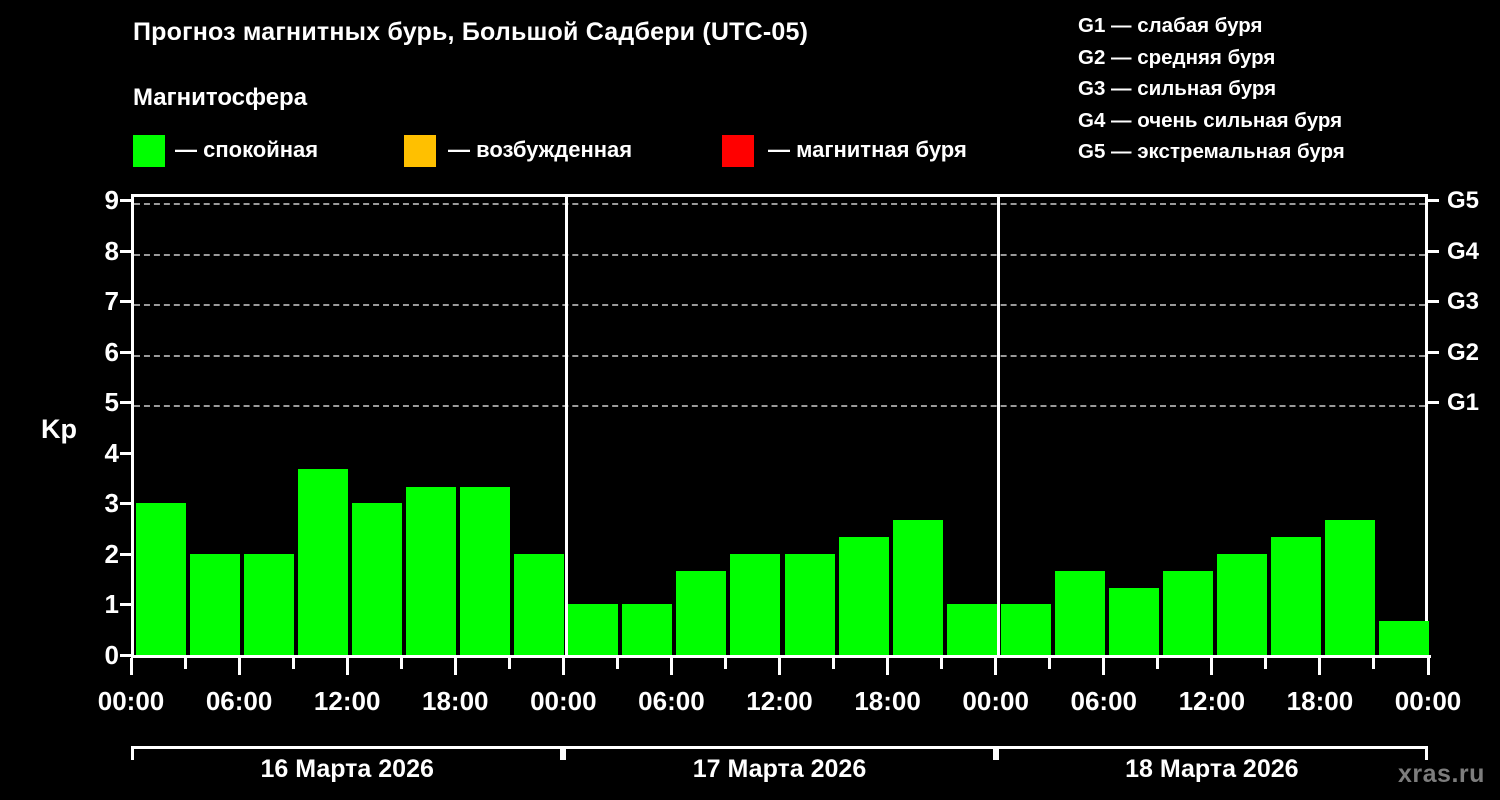  Describe the element at coordinates (347, 769) in the screenshot. I see `day-label: 16 Марта 2026` at that location.